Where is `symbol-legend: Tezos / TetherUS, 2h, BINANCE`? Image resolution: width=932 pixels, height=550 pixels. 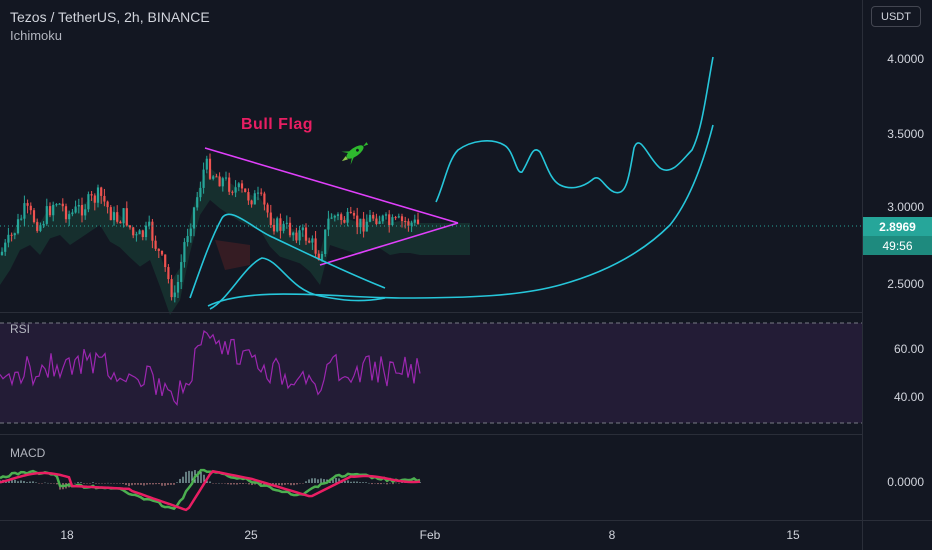
symbol-legend: Tezos / TetherUS, 2h, BINANCE is located at coordinates (110, 17).